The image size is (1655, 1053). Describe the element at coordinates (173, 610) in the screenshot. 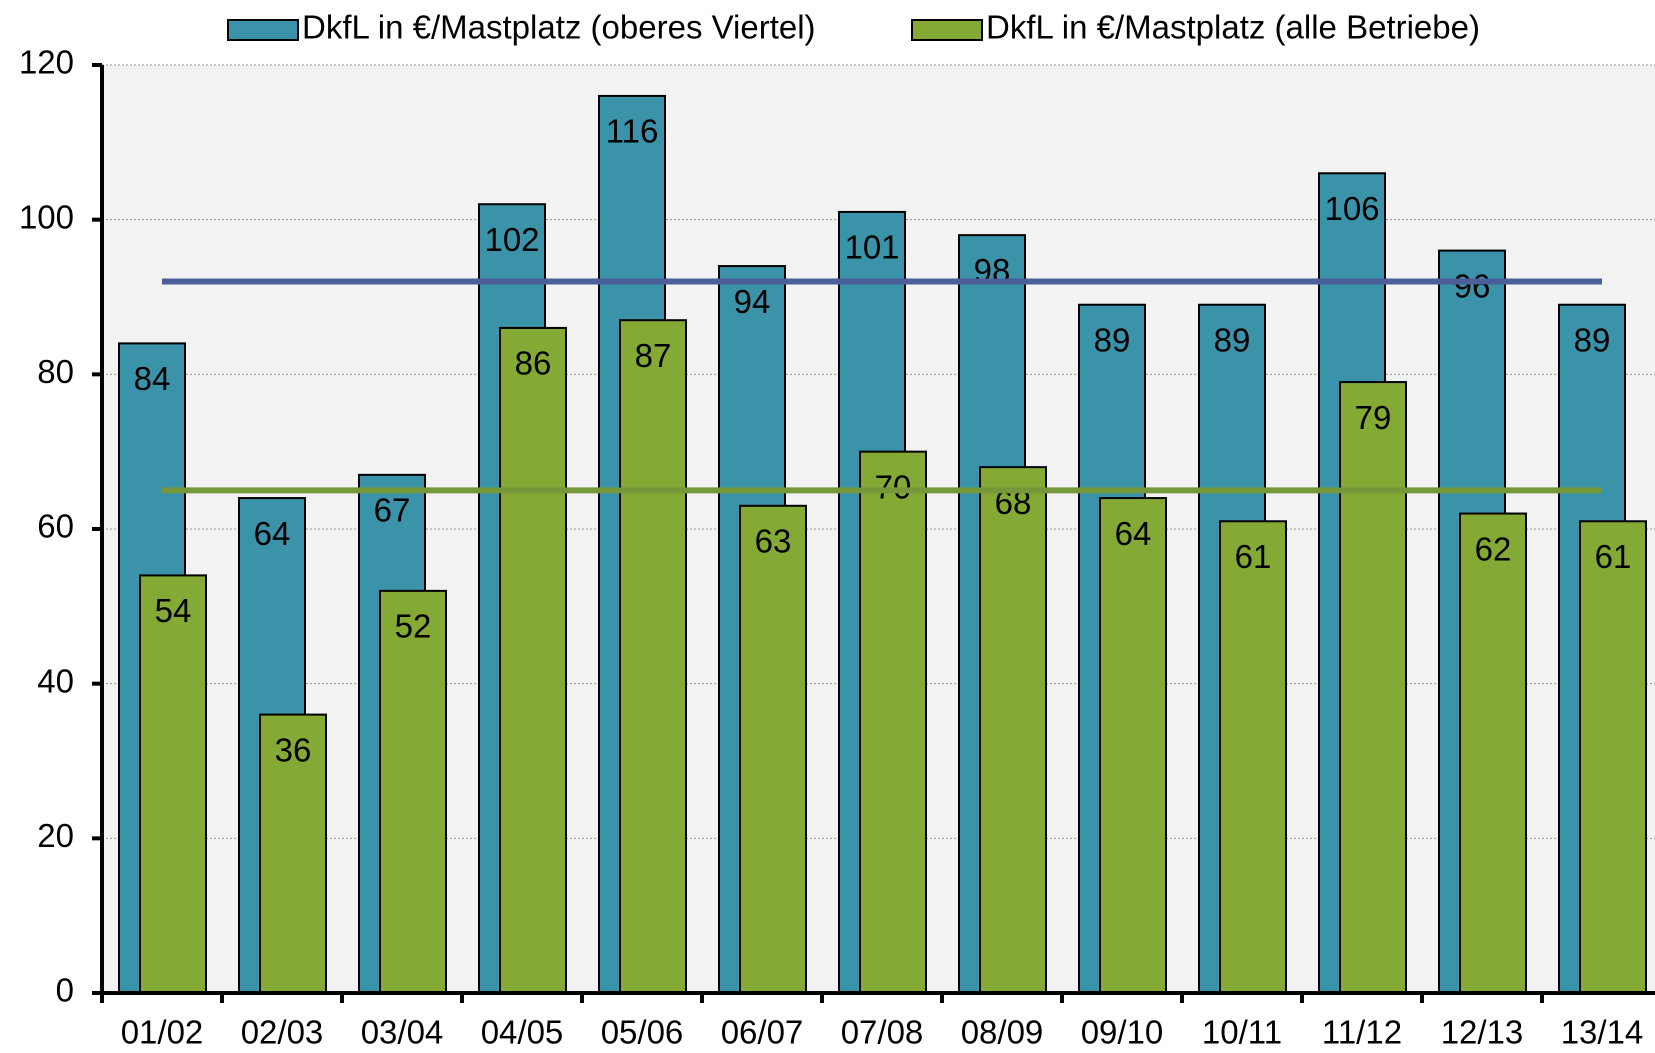

I see `data-label: 54` at that location.